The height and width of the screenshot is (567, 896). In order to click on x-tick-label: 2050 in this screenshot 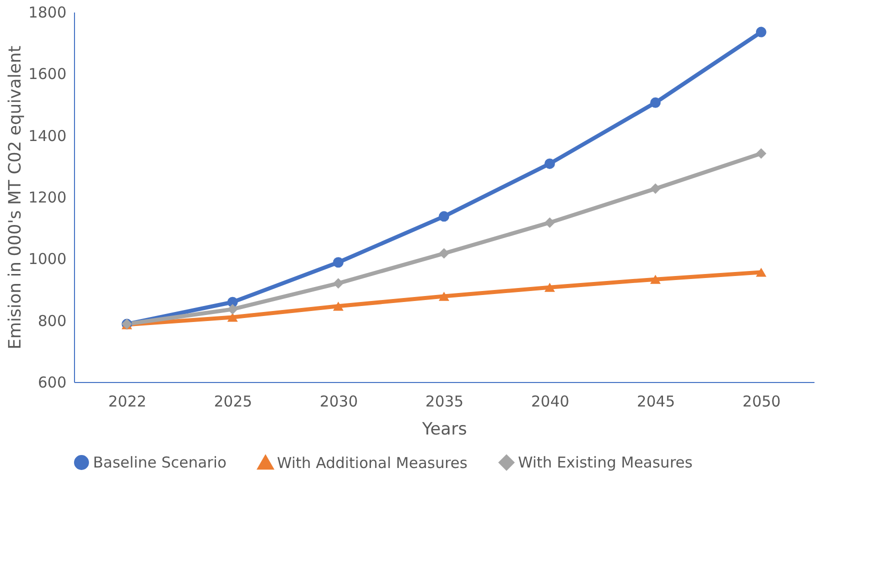, I will do `click(761, 401)`.